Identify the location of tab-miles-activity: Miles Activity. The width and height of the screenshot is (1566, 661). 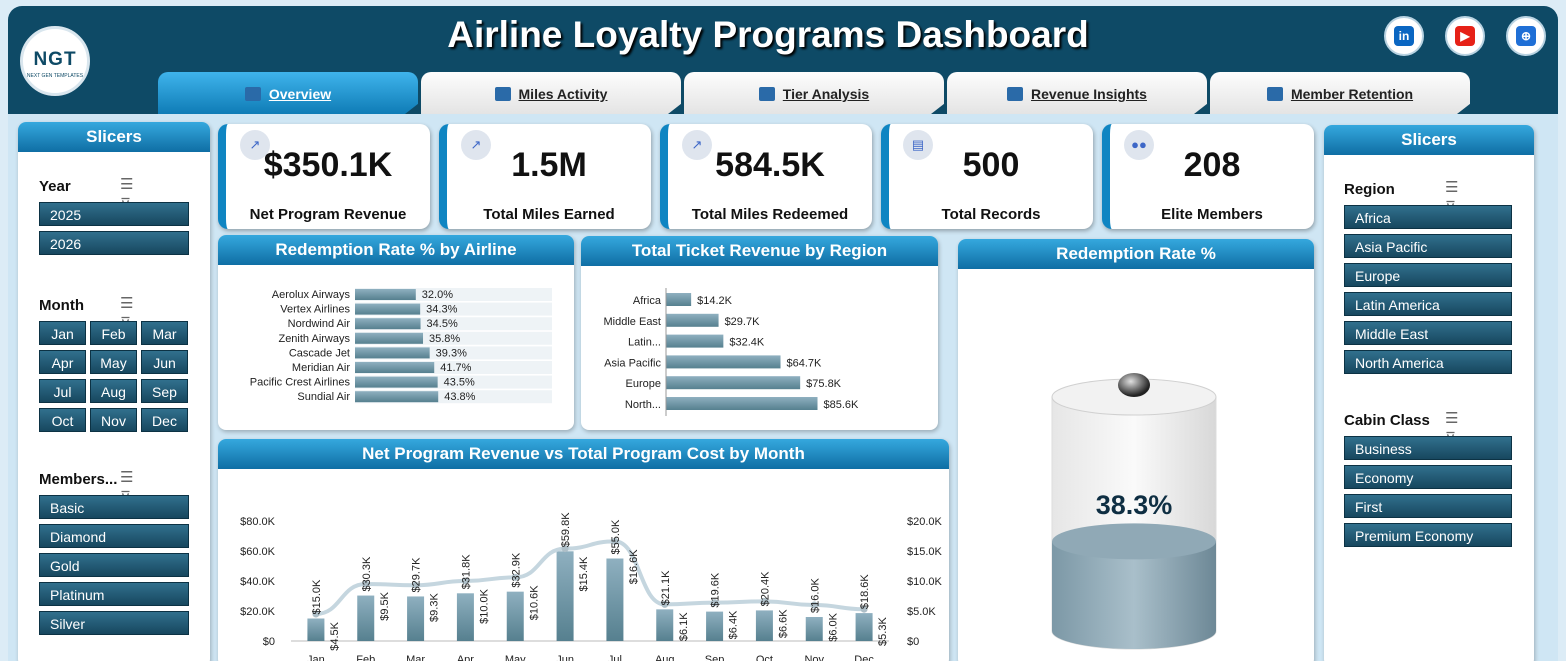
(551, 93).